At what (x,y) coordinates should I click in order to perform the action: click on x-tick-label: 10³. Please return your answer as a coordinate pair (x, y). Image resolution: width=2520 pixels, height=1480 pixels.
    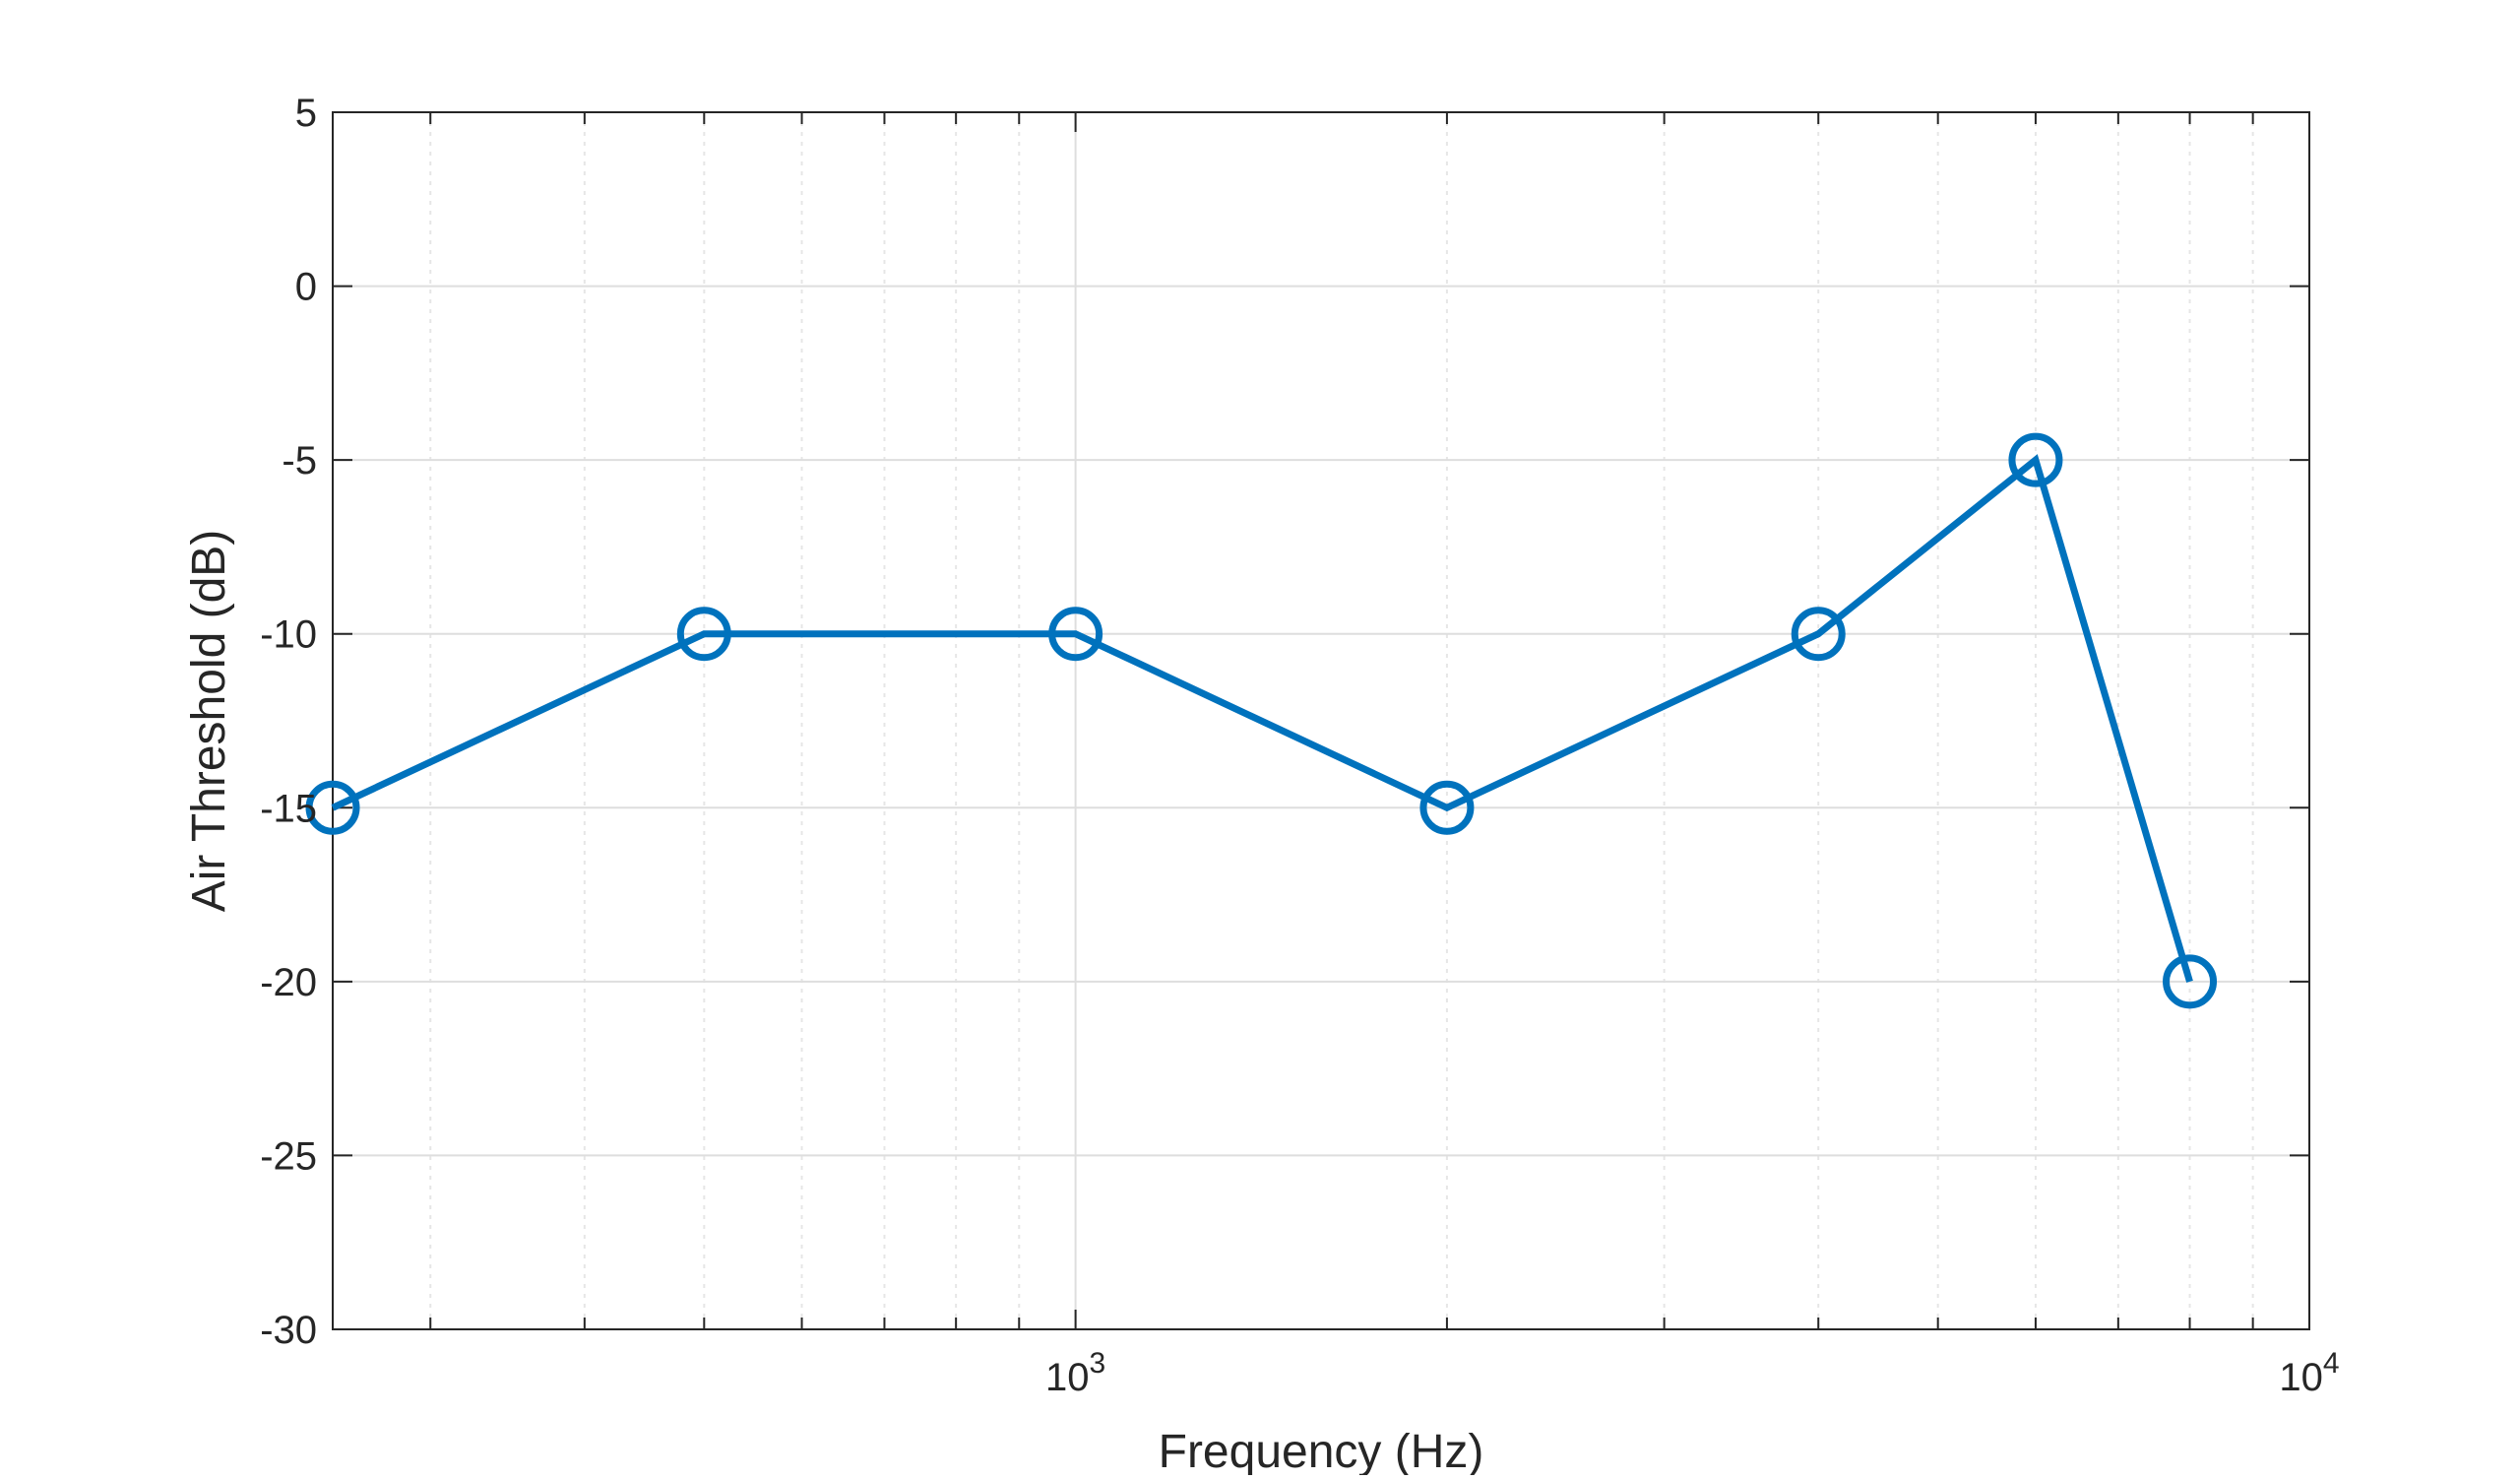
    Looking at the image, I should click on (1075, 1373).